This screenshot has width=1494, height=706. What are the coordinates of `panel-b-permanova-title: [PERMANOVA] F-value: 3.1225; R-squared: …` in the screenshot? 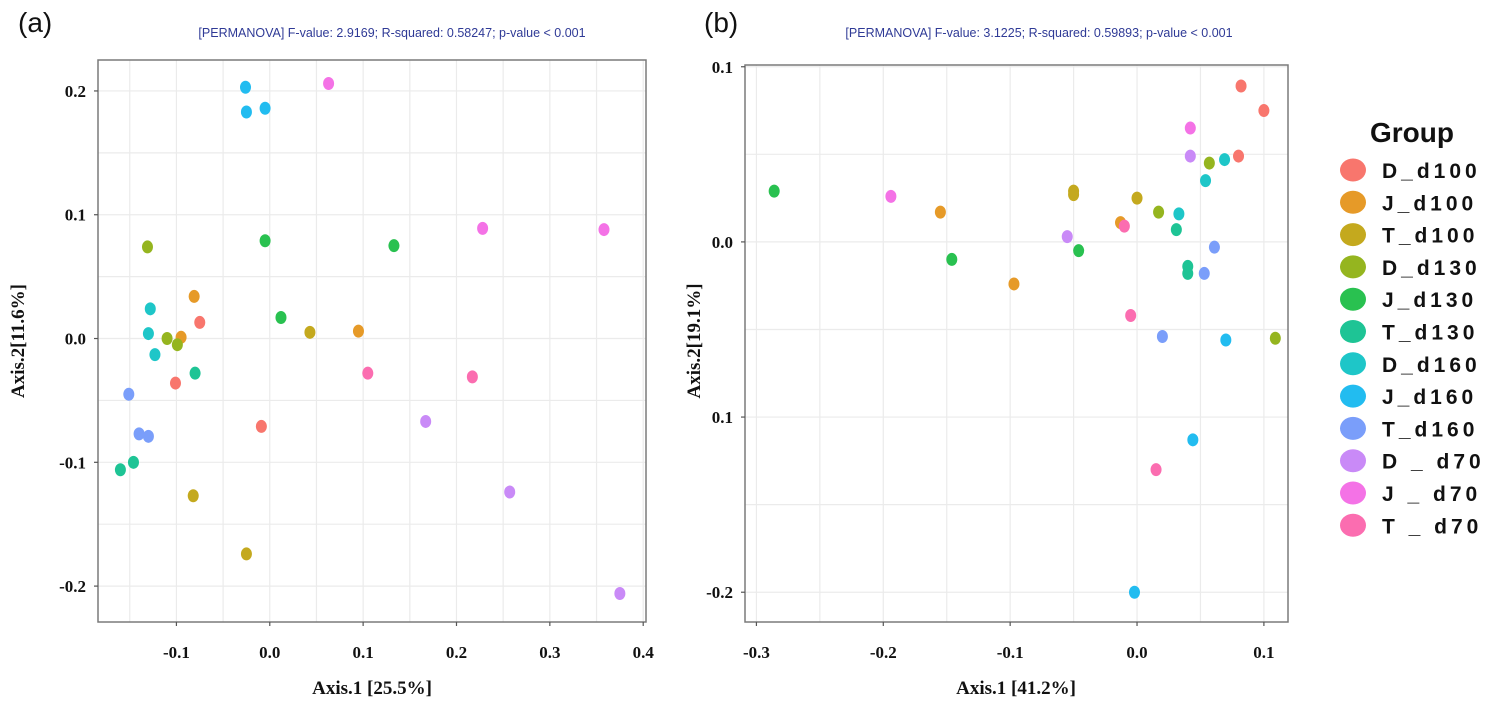 It's located at (1038, 33).